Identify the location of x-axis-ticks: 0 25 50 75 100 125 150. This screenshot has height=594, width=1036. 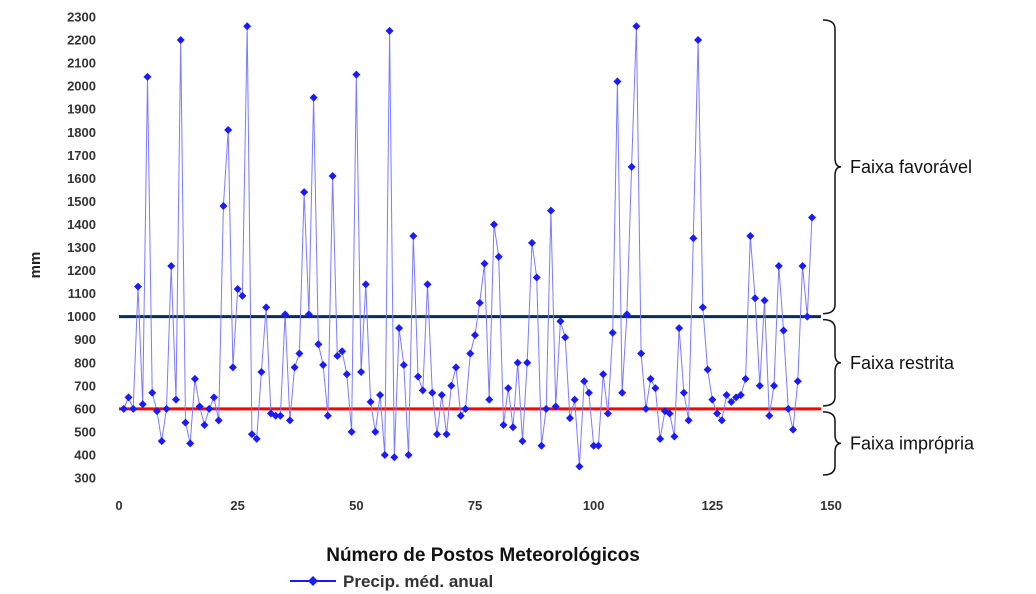
(478, 505).